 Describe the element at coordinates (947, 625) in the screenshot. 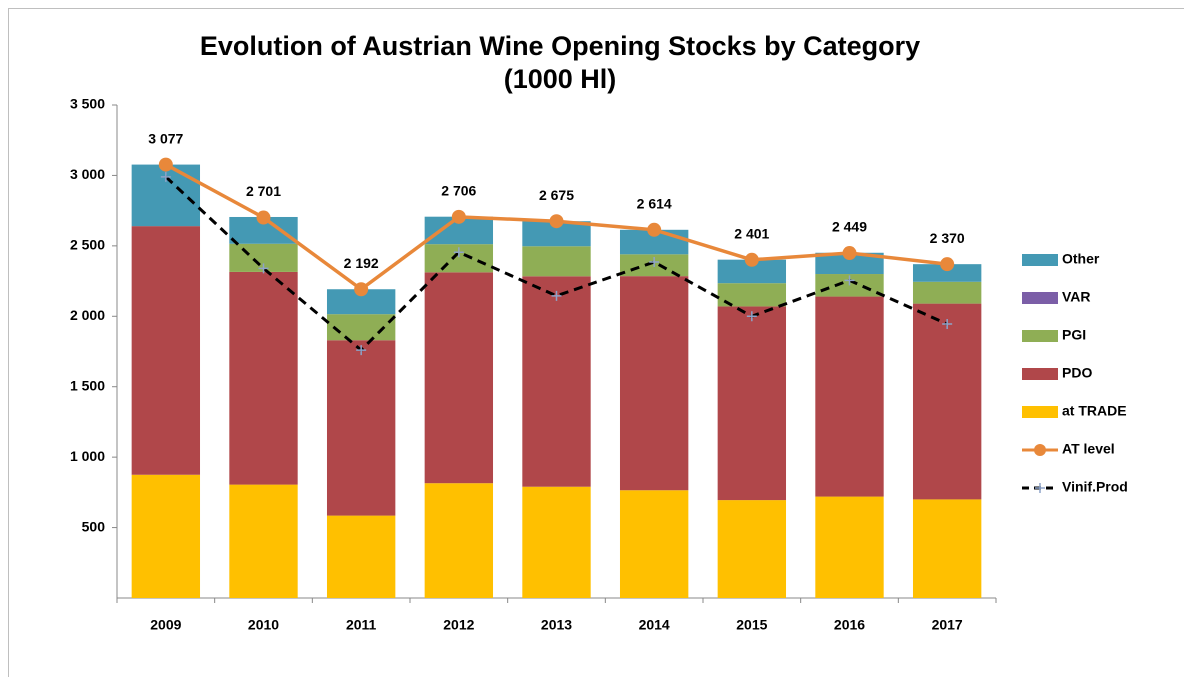

I see `x-tick-label: 2017` at that location.